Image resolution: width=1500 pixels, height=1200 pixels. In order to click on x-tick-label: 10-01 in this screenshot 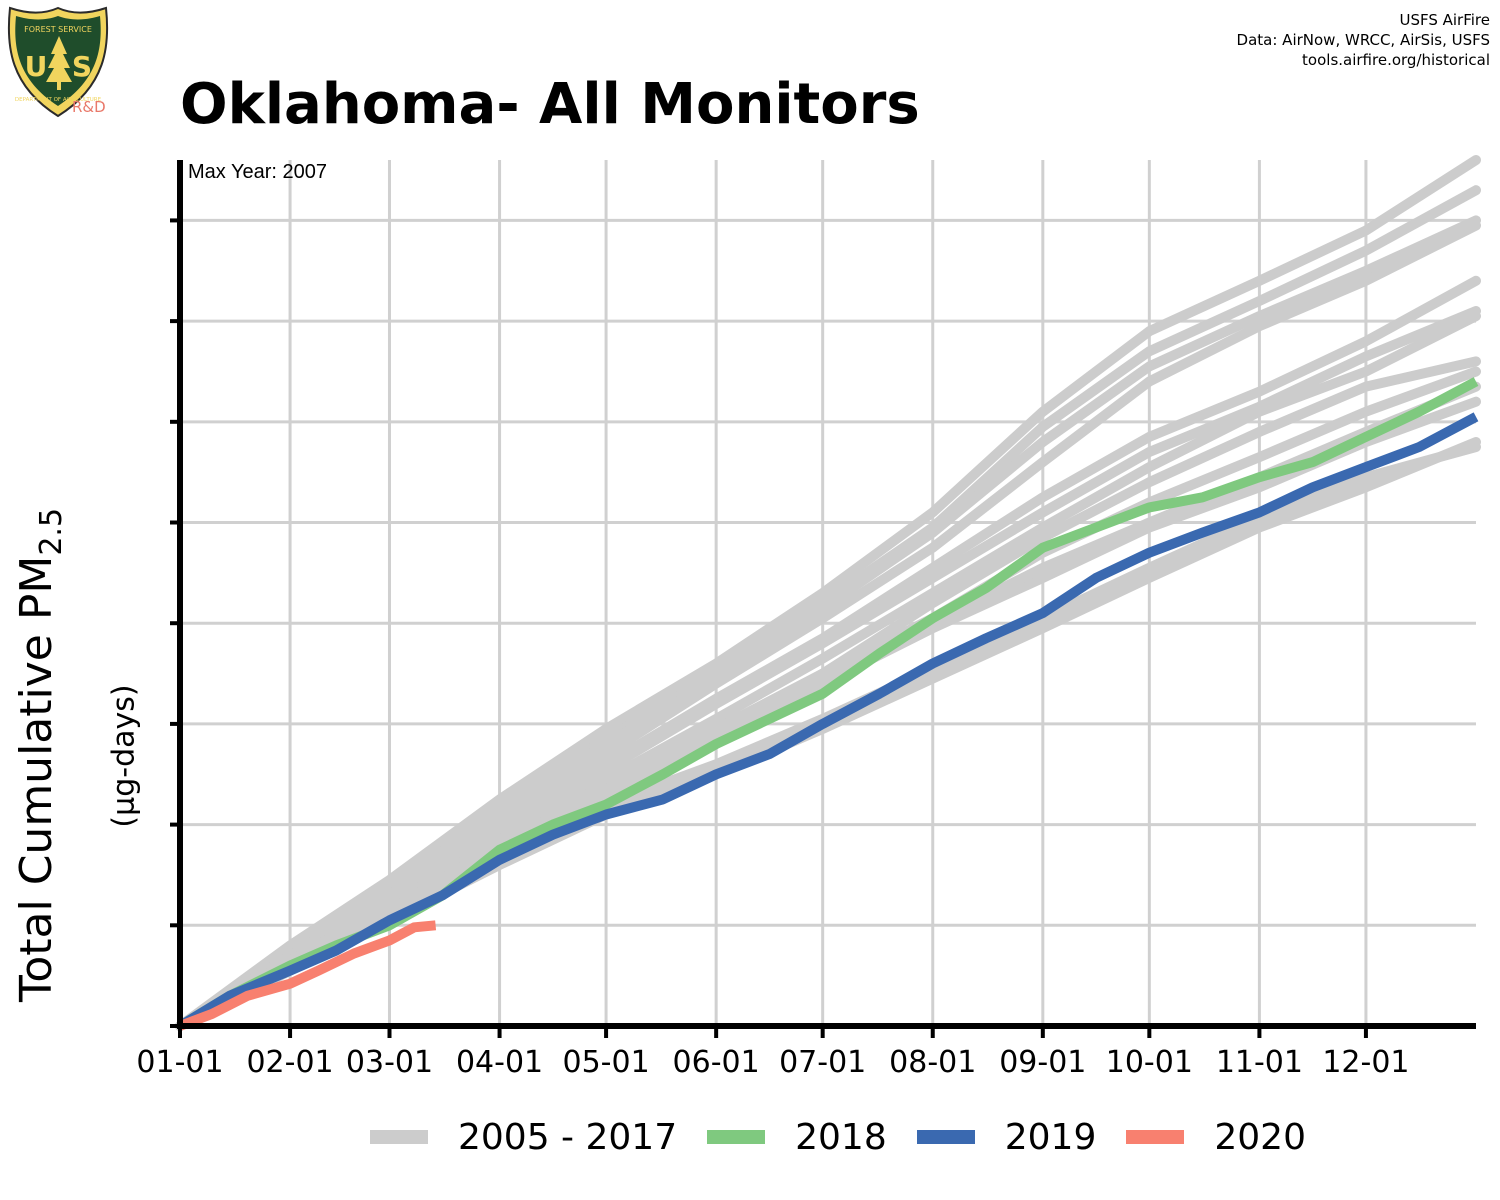, I will do `click(1149, 1062)`.